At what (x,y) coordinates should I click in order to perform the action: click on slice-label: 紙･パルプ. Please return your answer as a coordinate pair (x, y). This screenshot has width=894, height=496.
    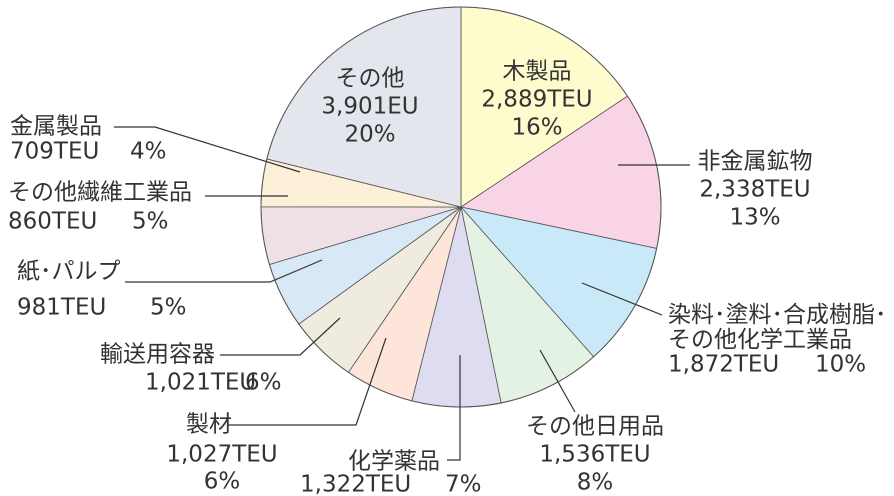
    Looking at the image, I should click on (69, 271).